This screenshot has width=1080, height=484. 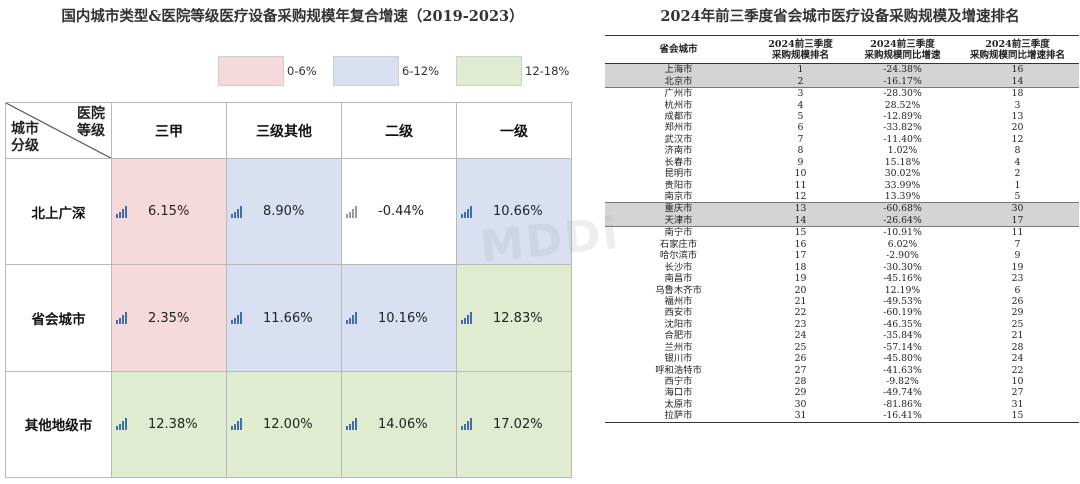 I want to click on growth-rate-cell: -30.30%, so click(x=902, y=267).